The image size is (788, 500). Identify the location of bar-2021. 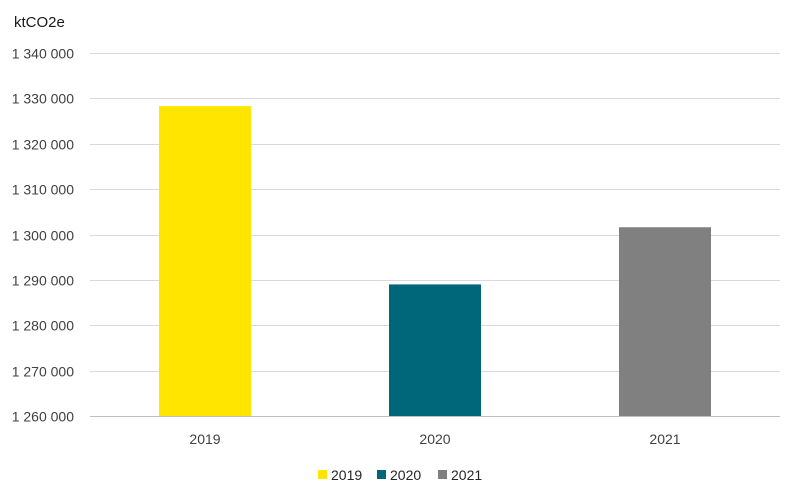
(665, 321).